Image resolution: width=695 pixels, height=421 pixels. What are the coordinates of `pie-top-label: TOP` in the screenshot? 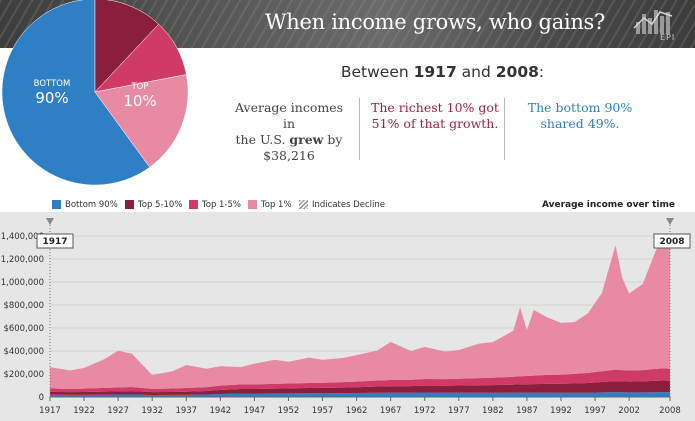 It's located at (139, 87).